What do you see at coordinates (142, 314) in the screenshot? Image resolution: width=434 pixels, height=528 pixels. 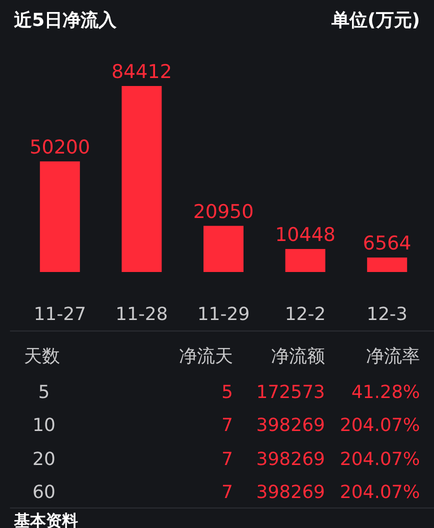 I see `x-tick-label: 11-28` at bounding box center [142, 314].